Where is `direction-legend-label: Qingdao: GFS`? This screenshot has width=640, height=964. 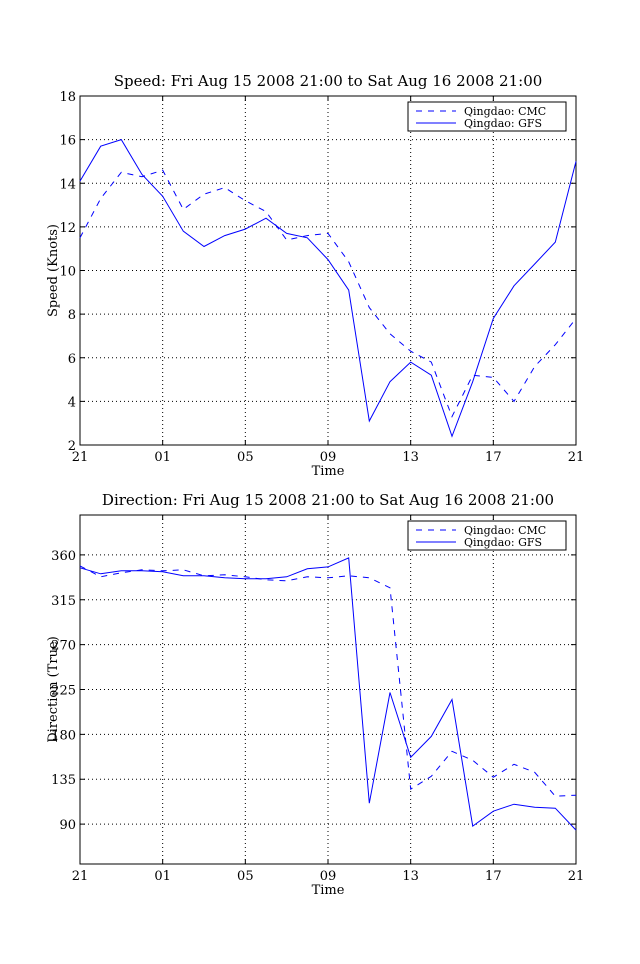
direction-legend-label: Qingdao: GFS is located at coordinates (503, 542).